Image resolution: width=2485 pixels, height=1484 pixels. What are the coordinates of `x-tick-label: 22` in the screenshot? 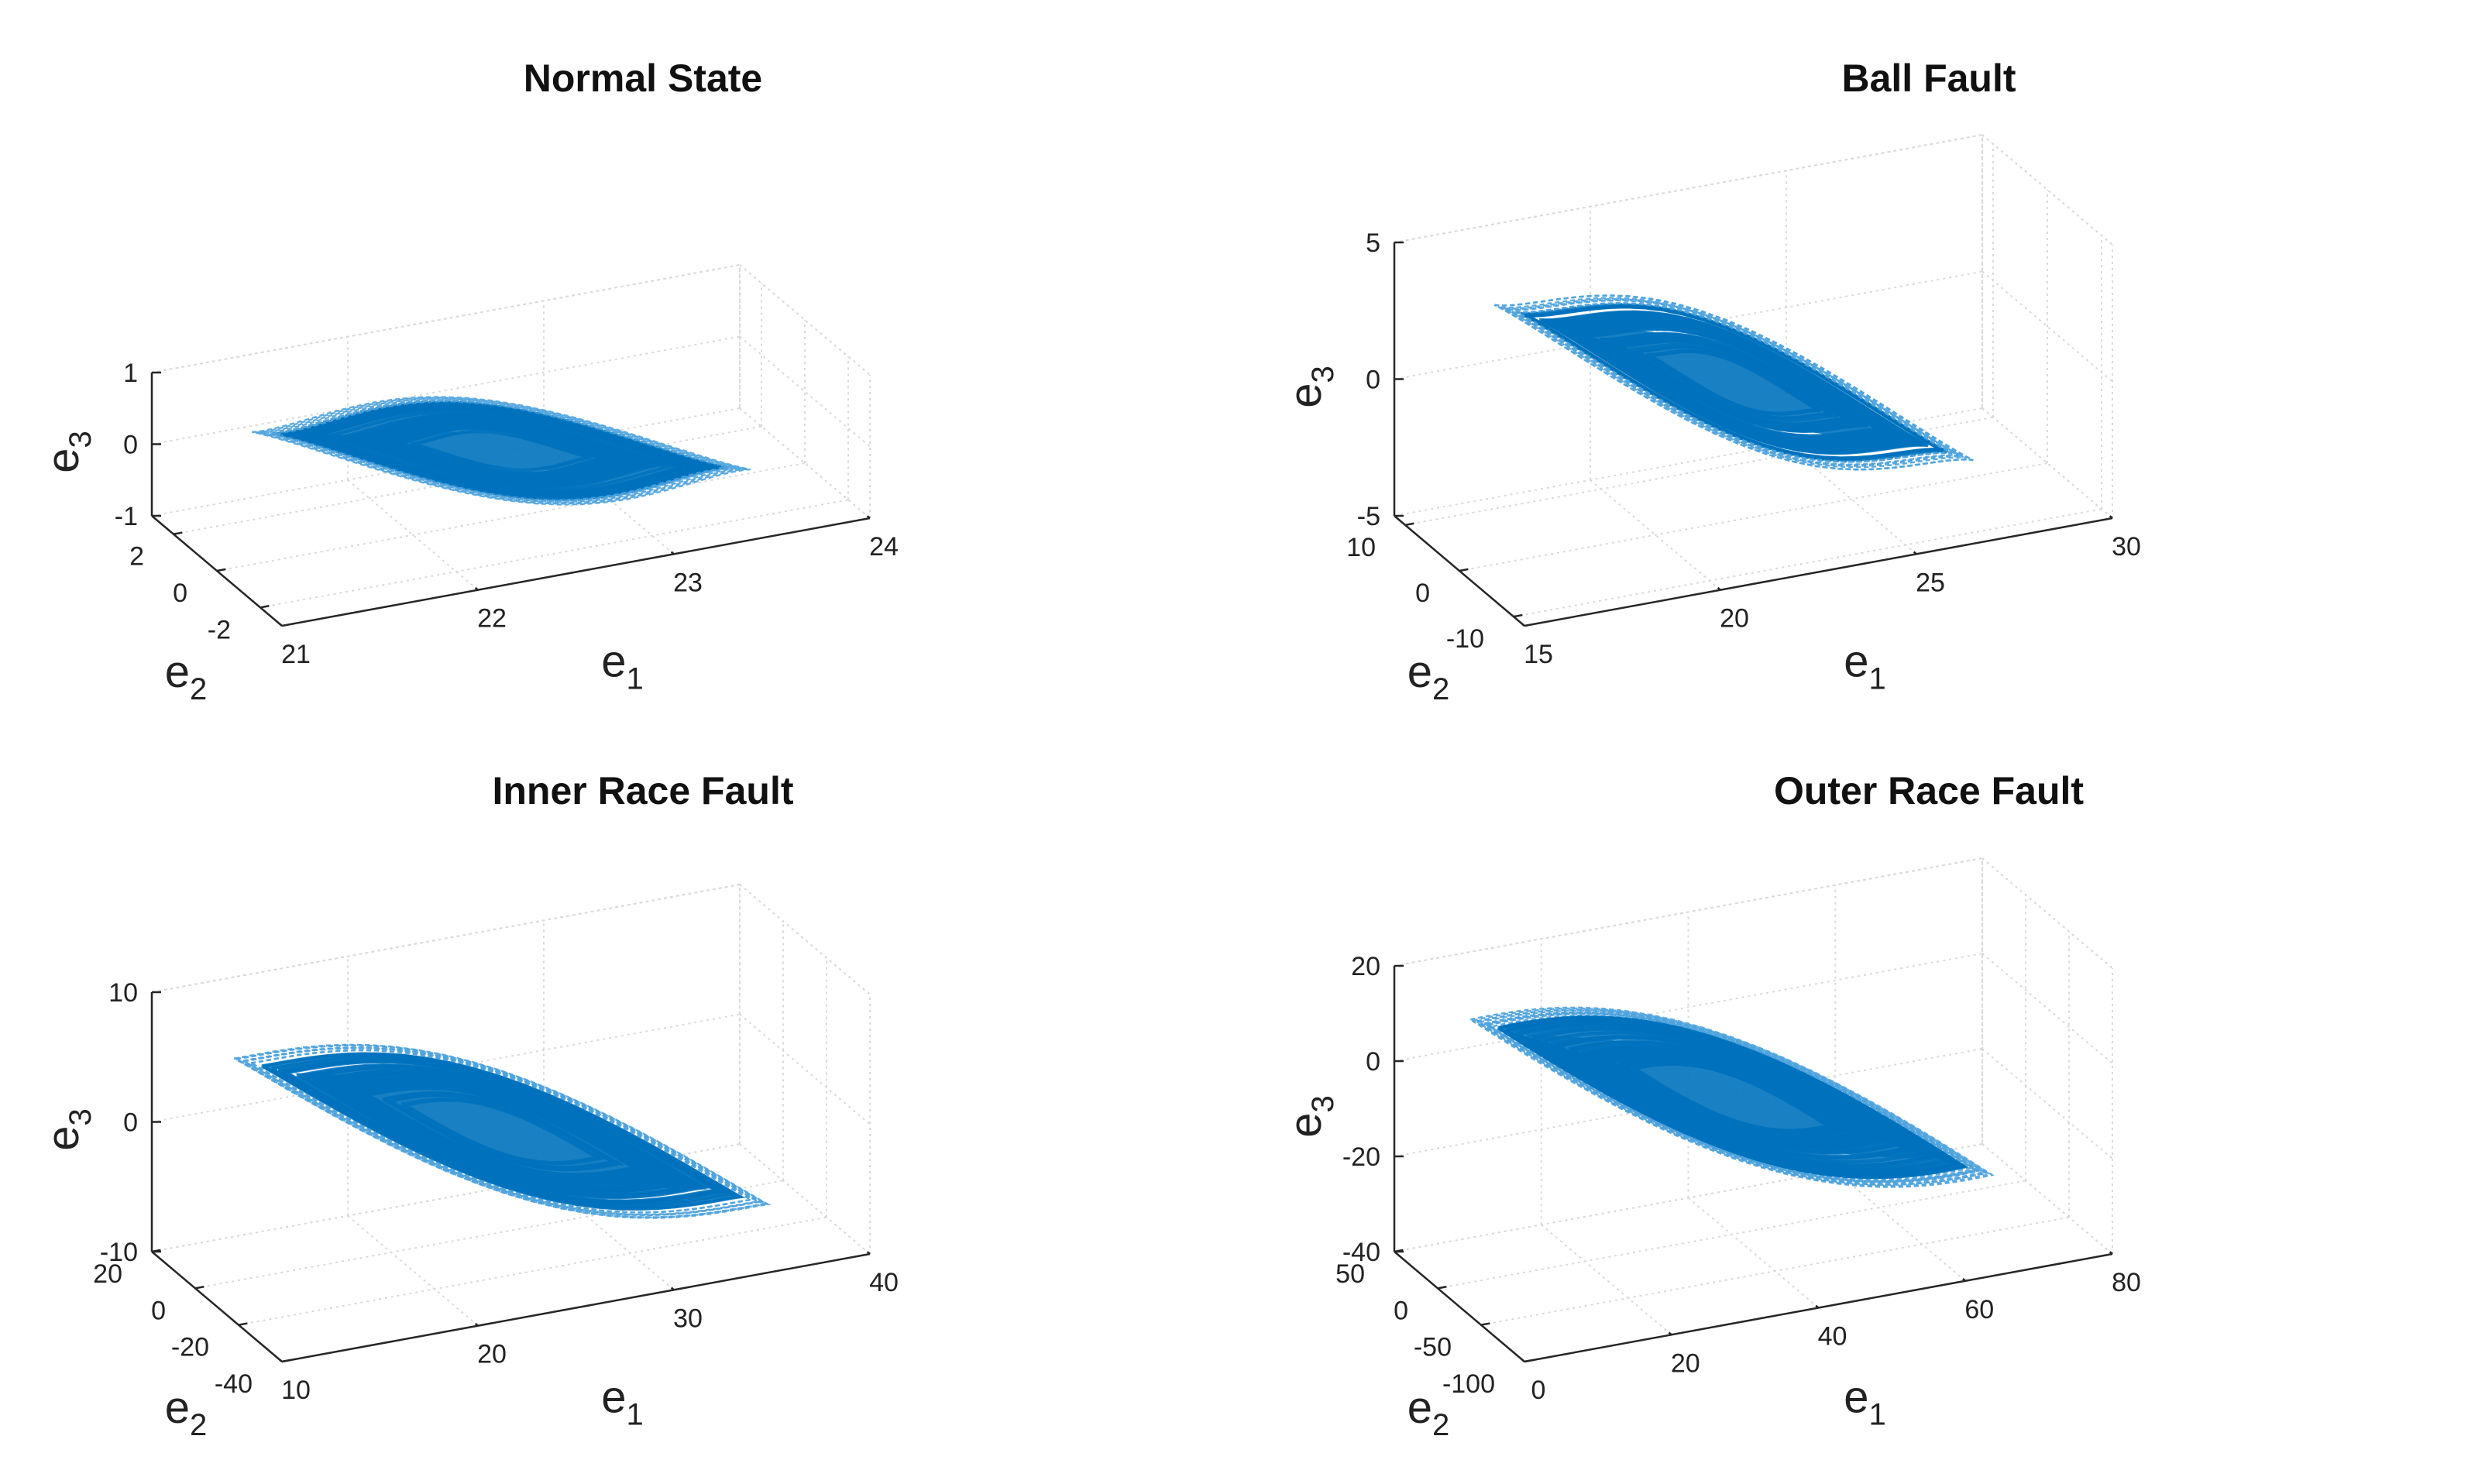 It's located at (492, 619).